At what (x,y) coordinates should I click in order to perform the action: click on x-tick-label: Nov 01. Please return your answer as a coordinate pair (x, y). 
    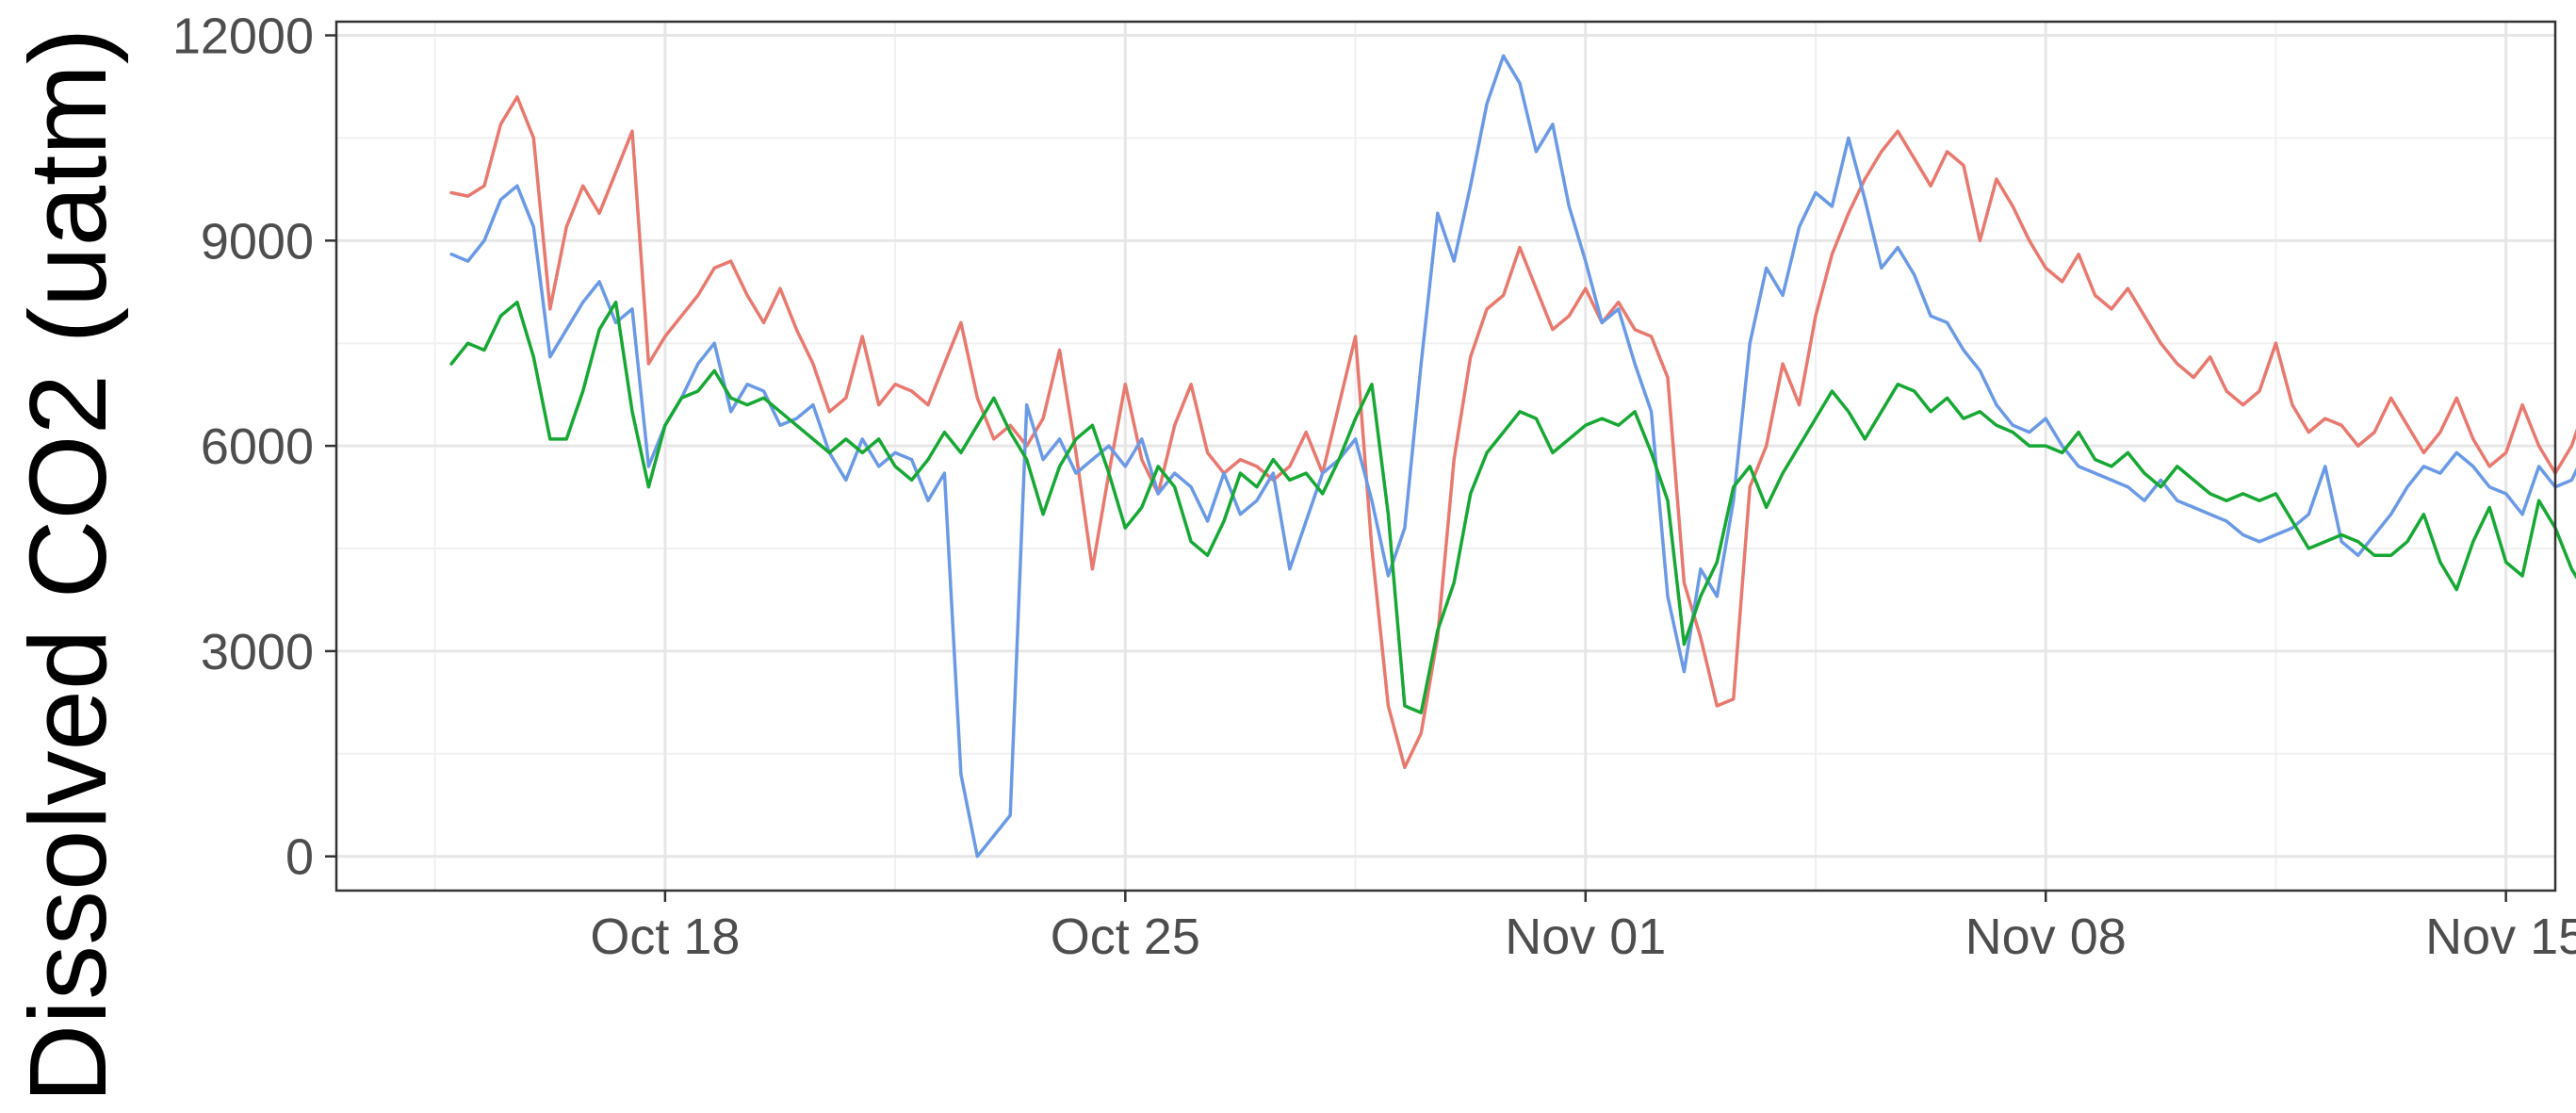
    Looking at the image, I should click on (1585, 936).